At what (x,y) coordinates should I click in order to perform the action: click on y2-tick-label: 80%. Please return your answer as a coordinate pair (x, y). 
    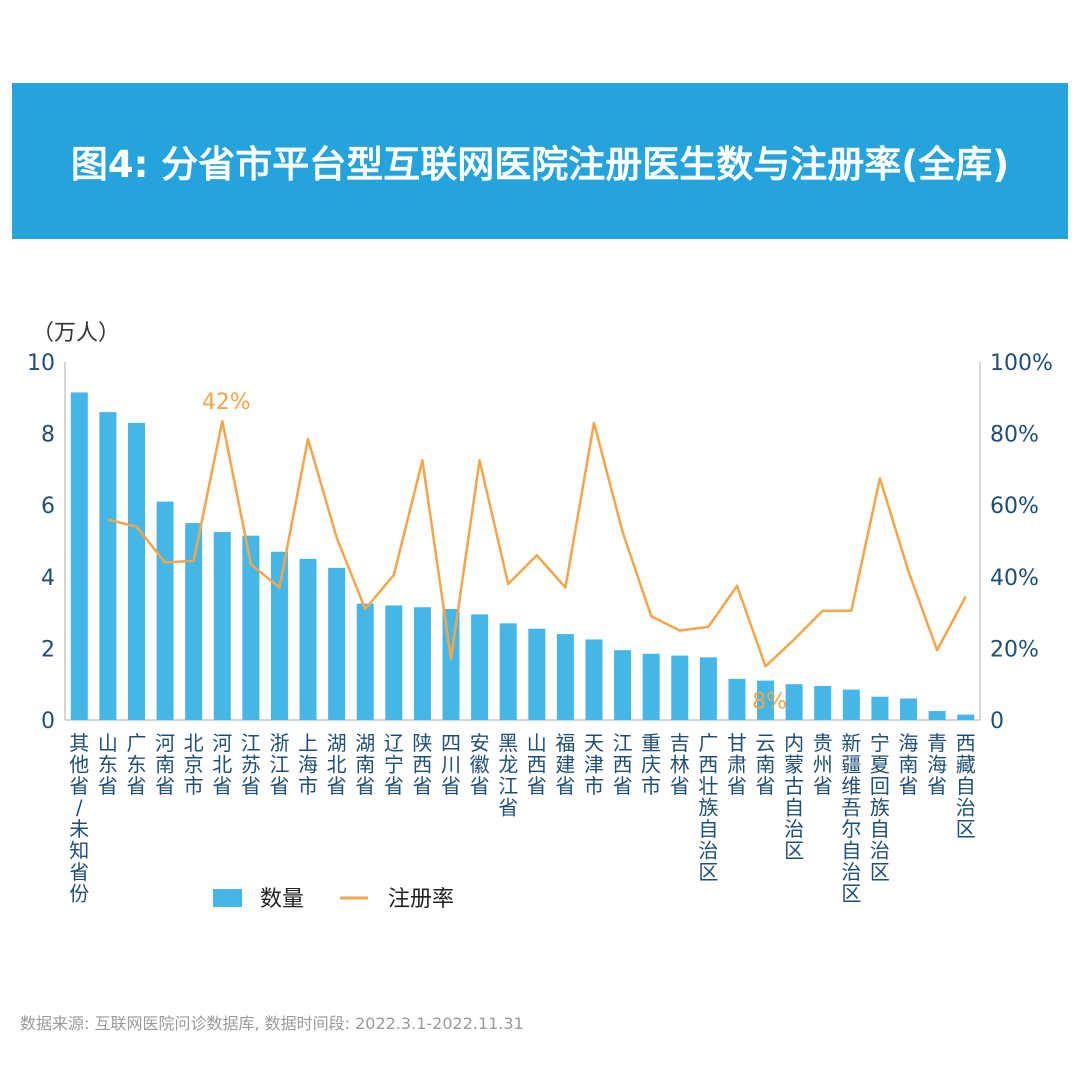
    Looking at the image, I should click on (1014, 435).